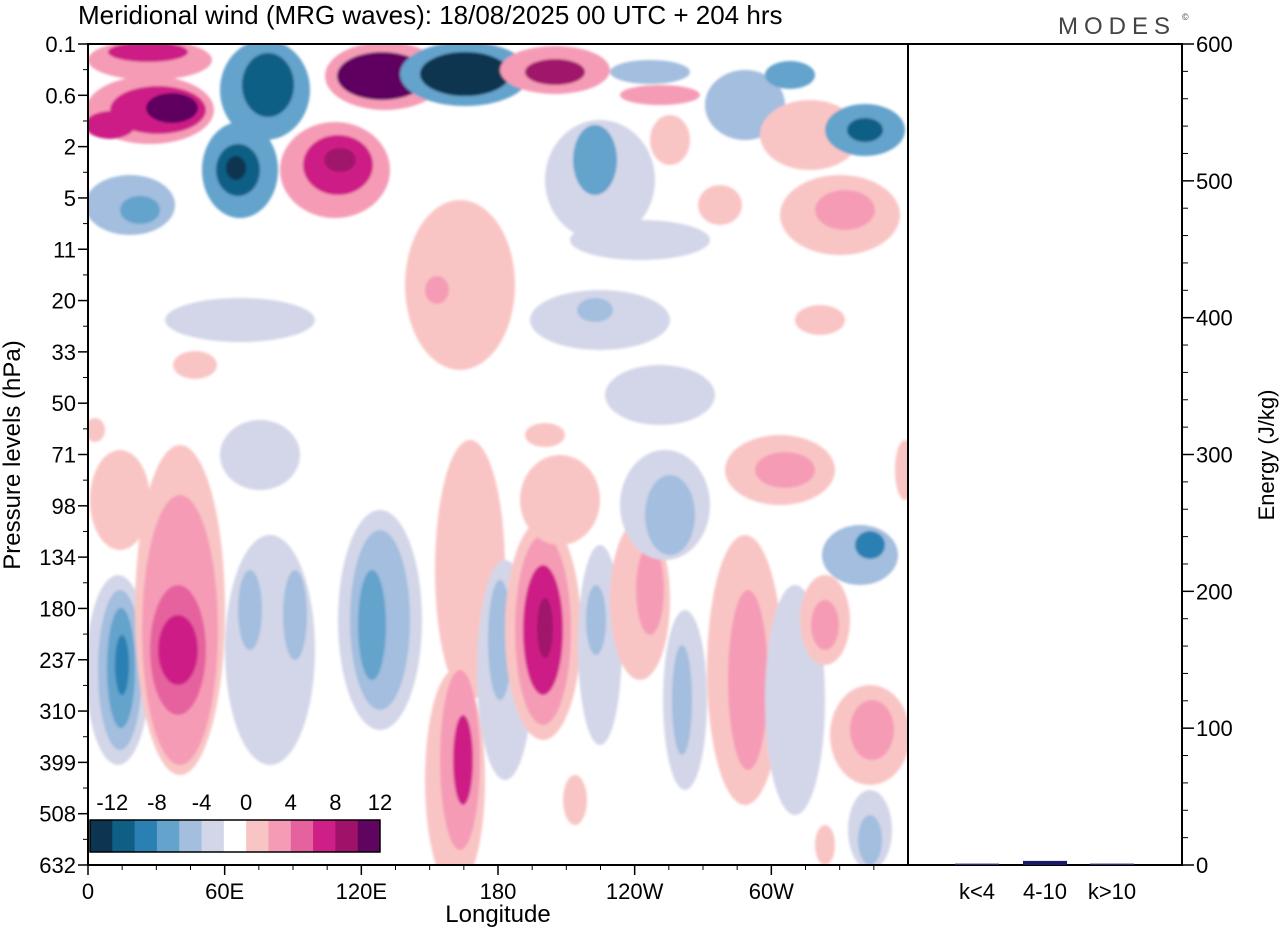 This screenshot has width=1280, height=930. I want to click on energy-tick-label: 300, so click(1214, 455).